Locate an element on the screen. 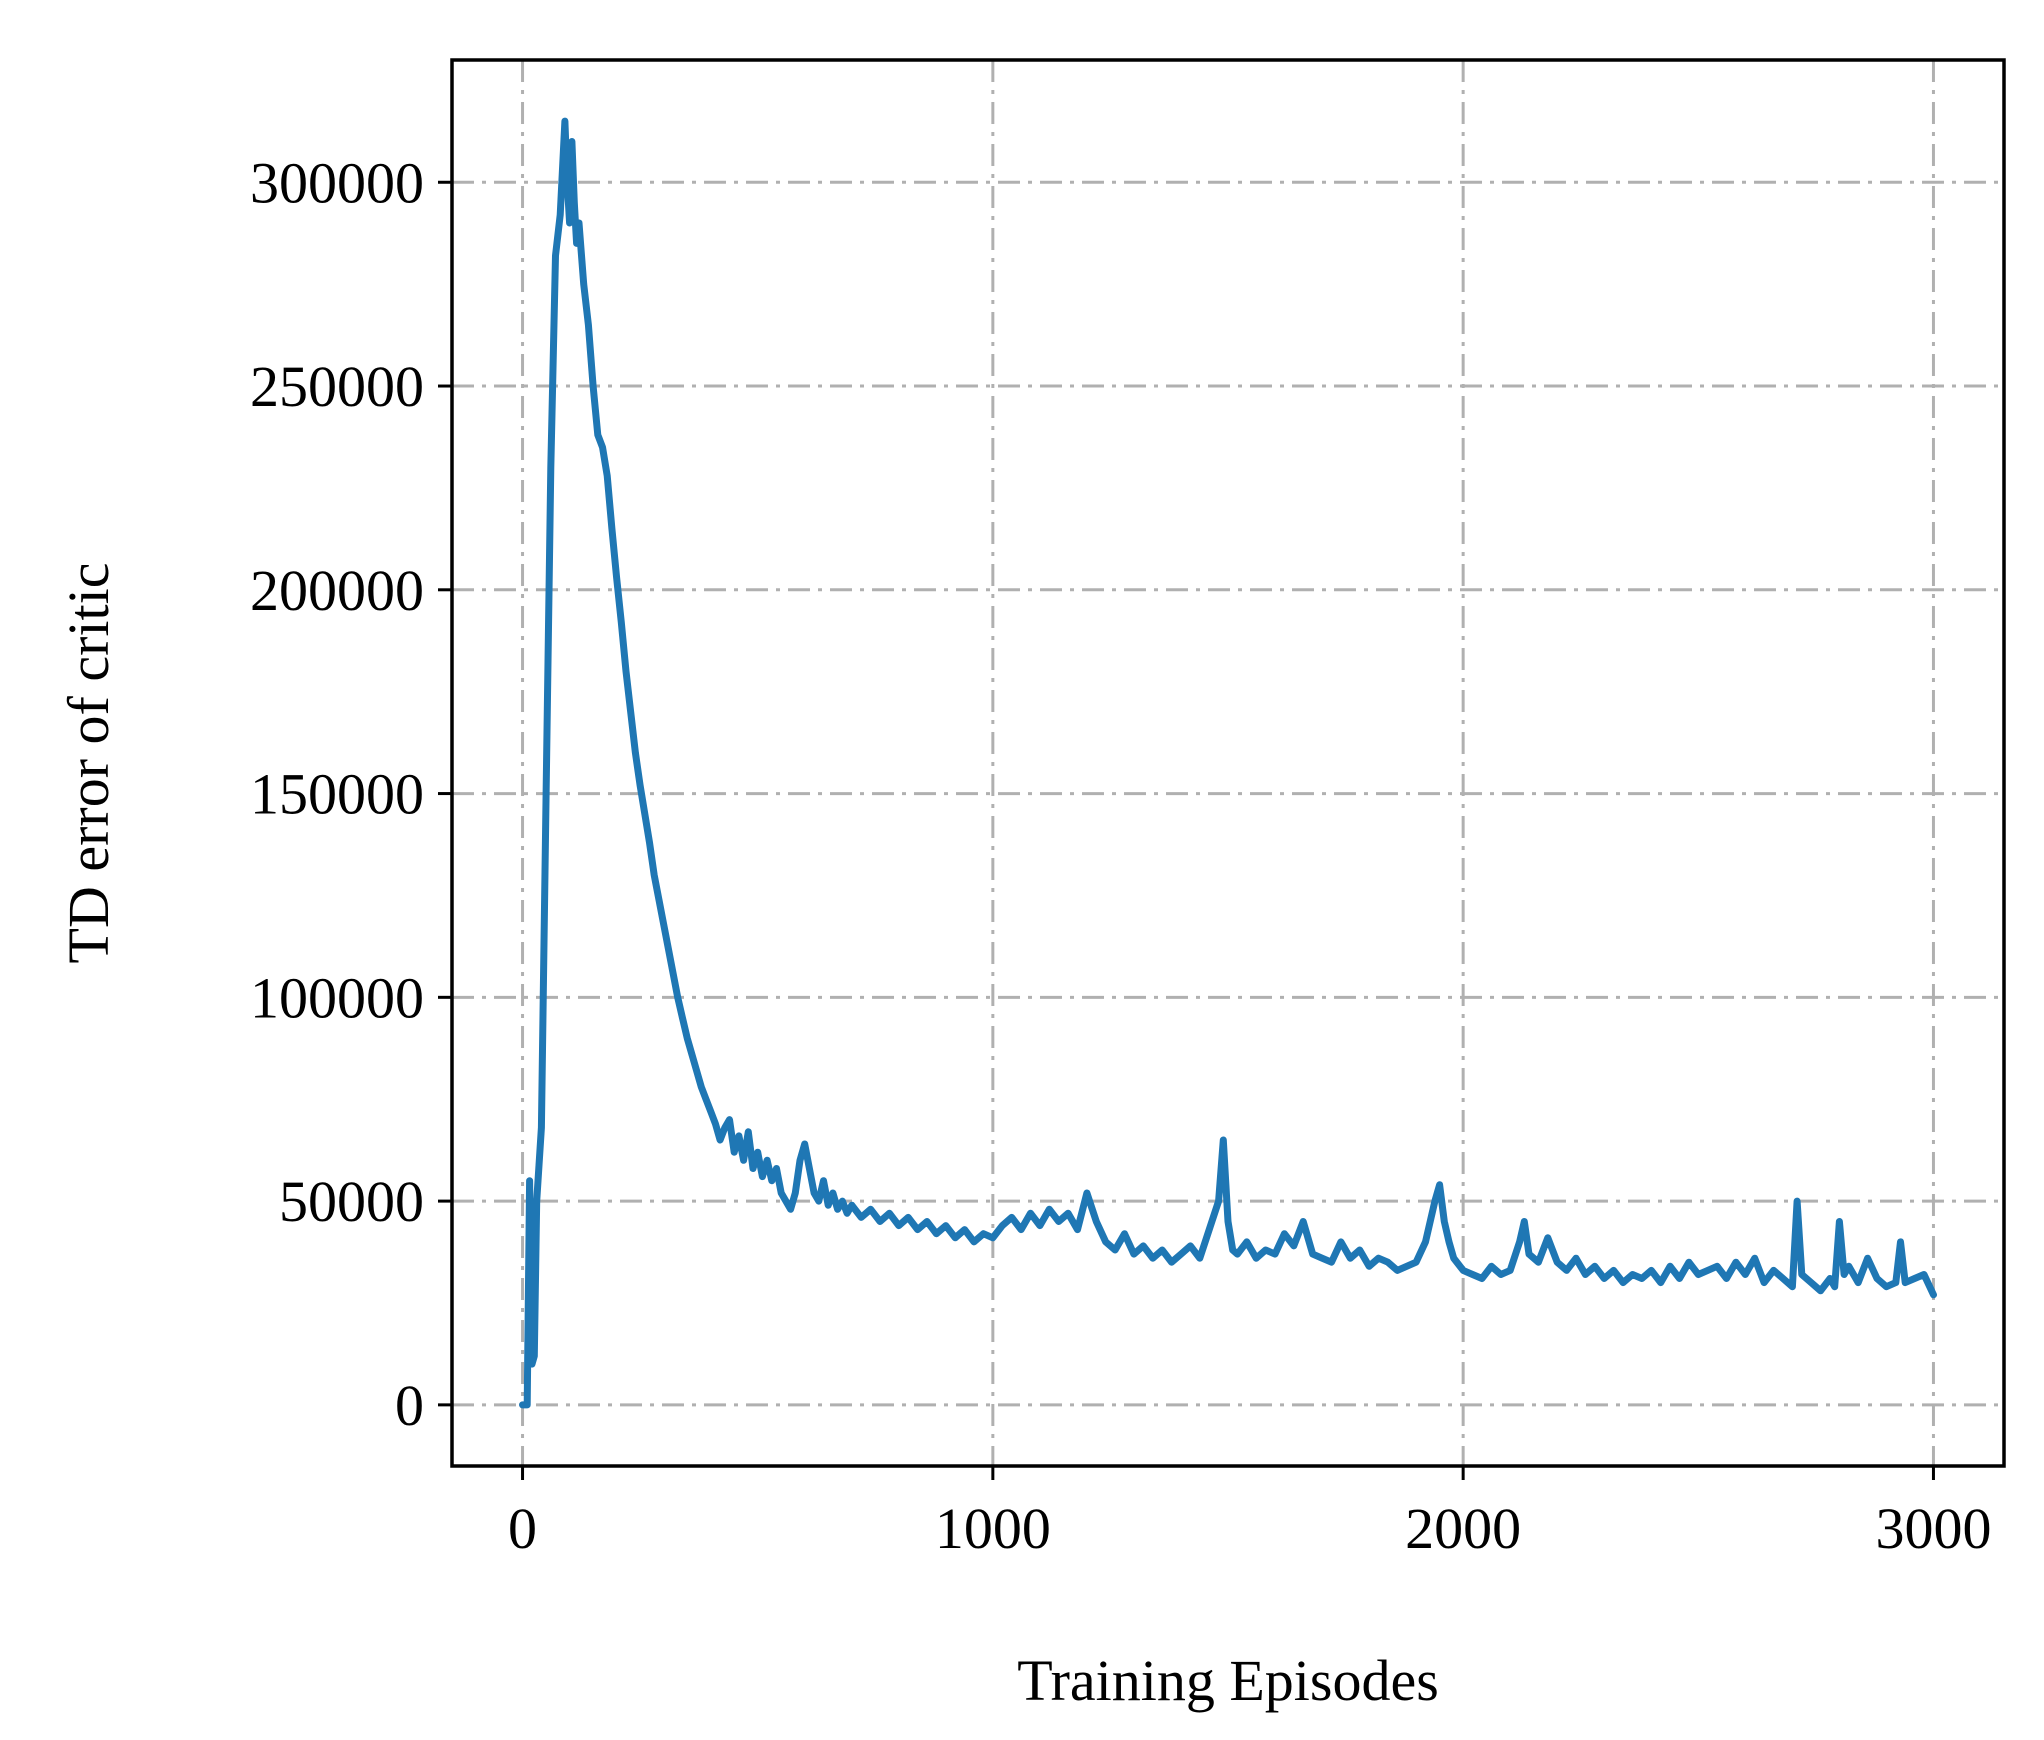  y-tick-label: 200000 is located at coordinates (337, 590).